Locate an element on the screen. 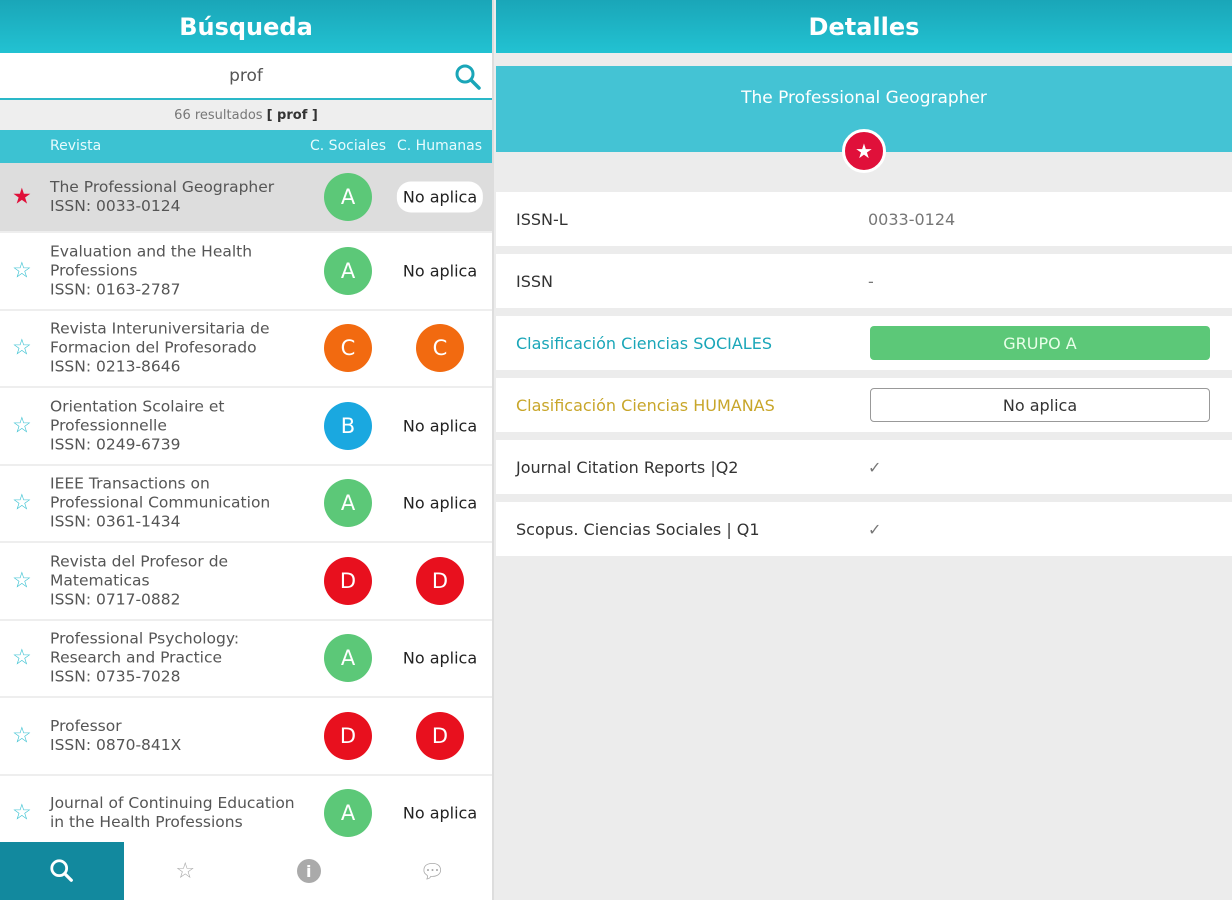 This screenshot has width=1232, height=900. detail-label: Clasificación Ciencias HUMANAS is located at coordinates (645, 405).